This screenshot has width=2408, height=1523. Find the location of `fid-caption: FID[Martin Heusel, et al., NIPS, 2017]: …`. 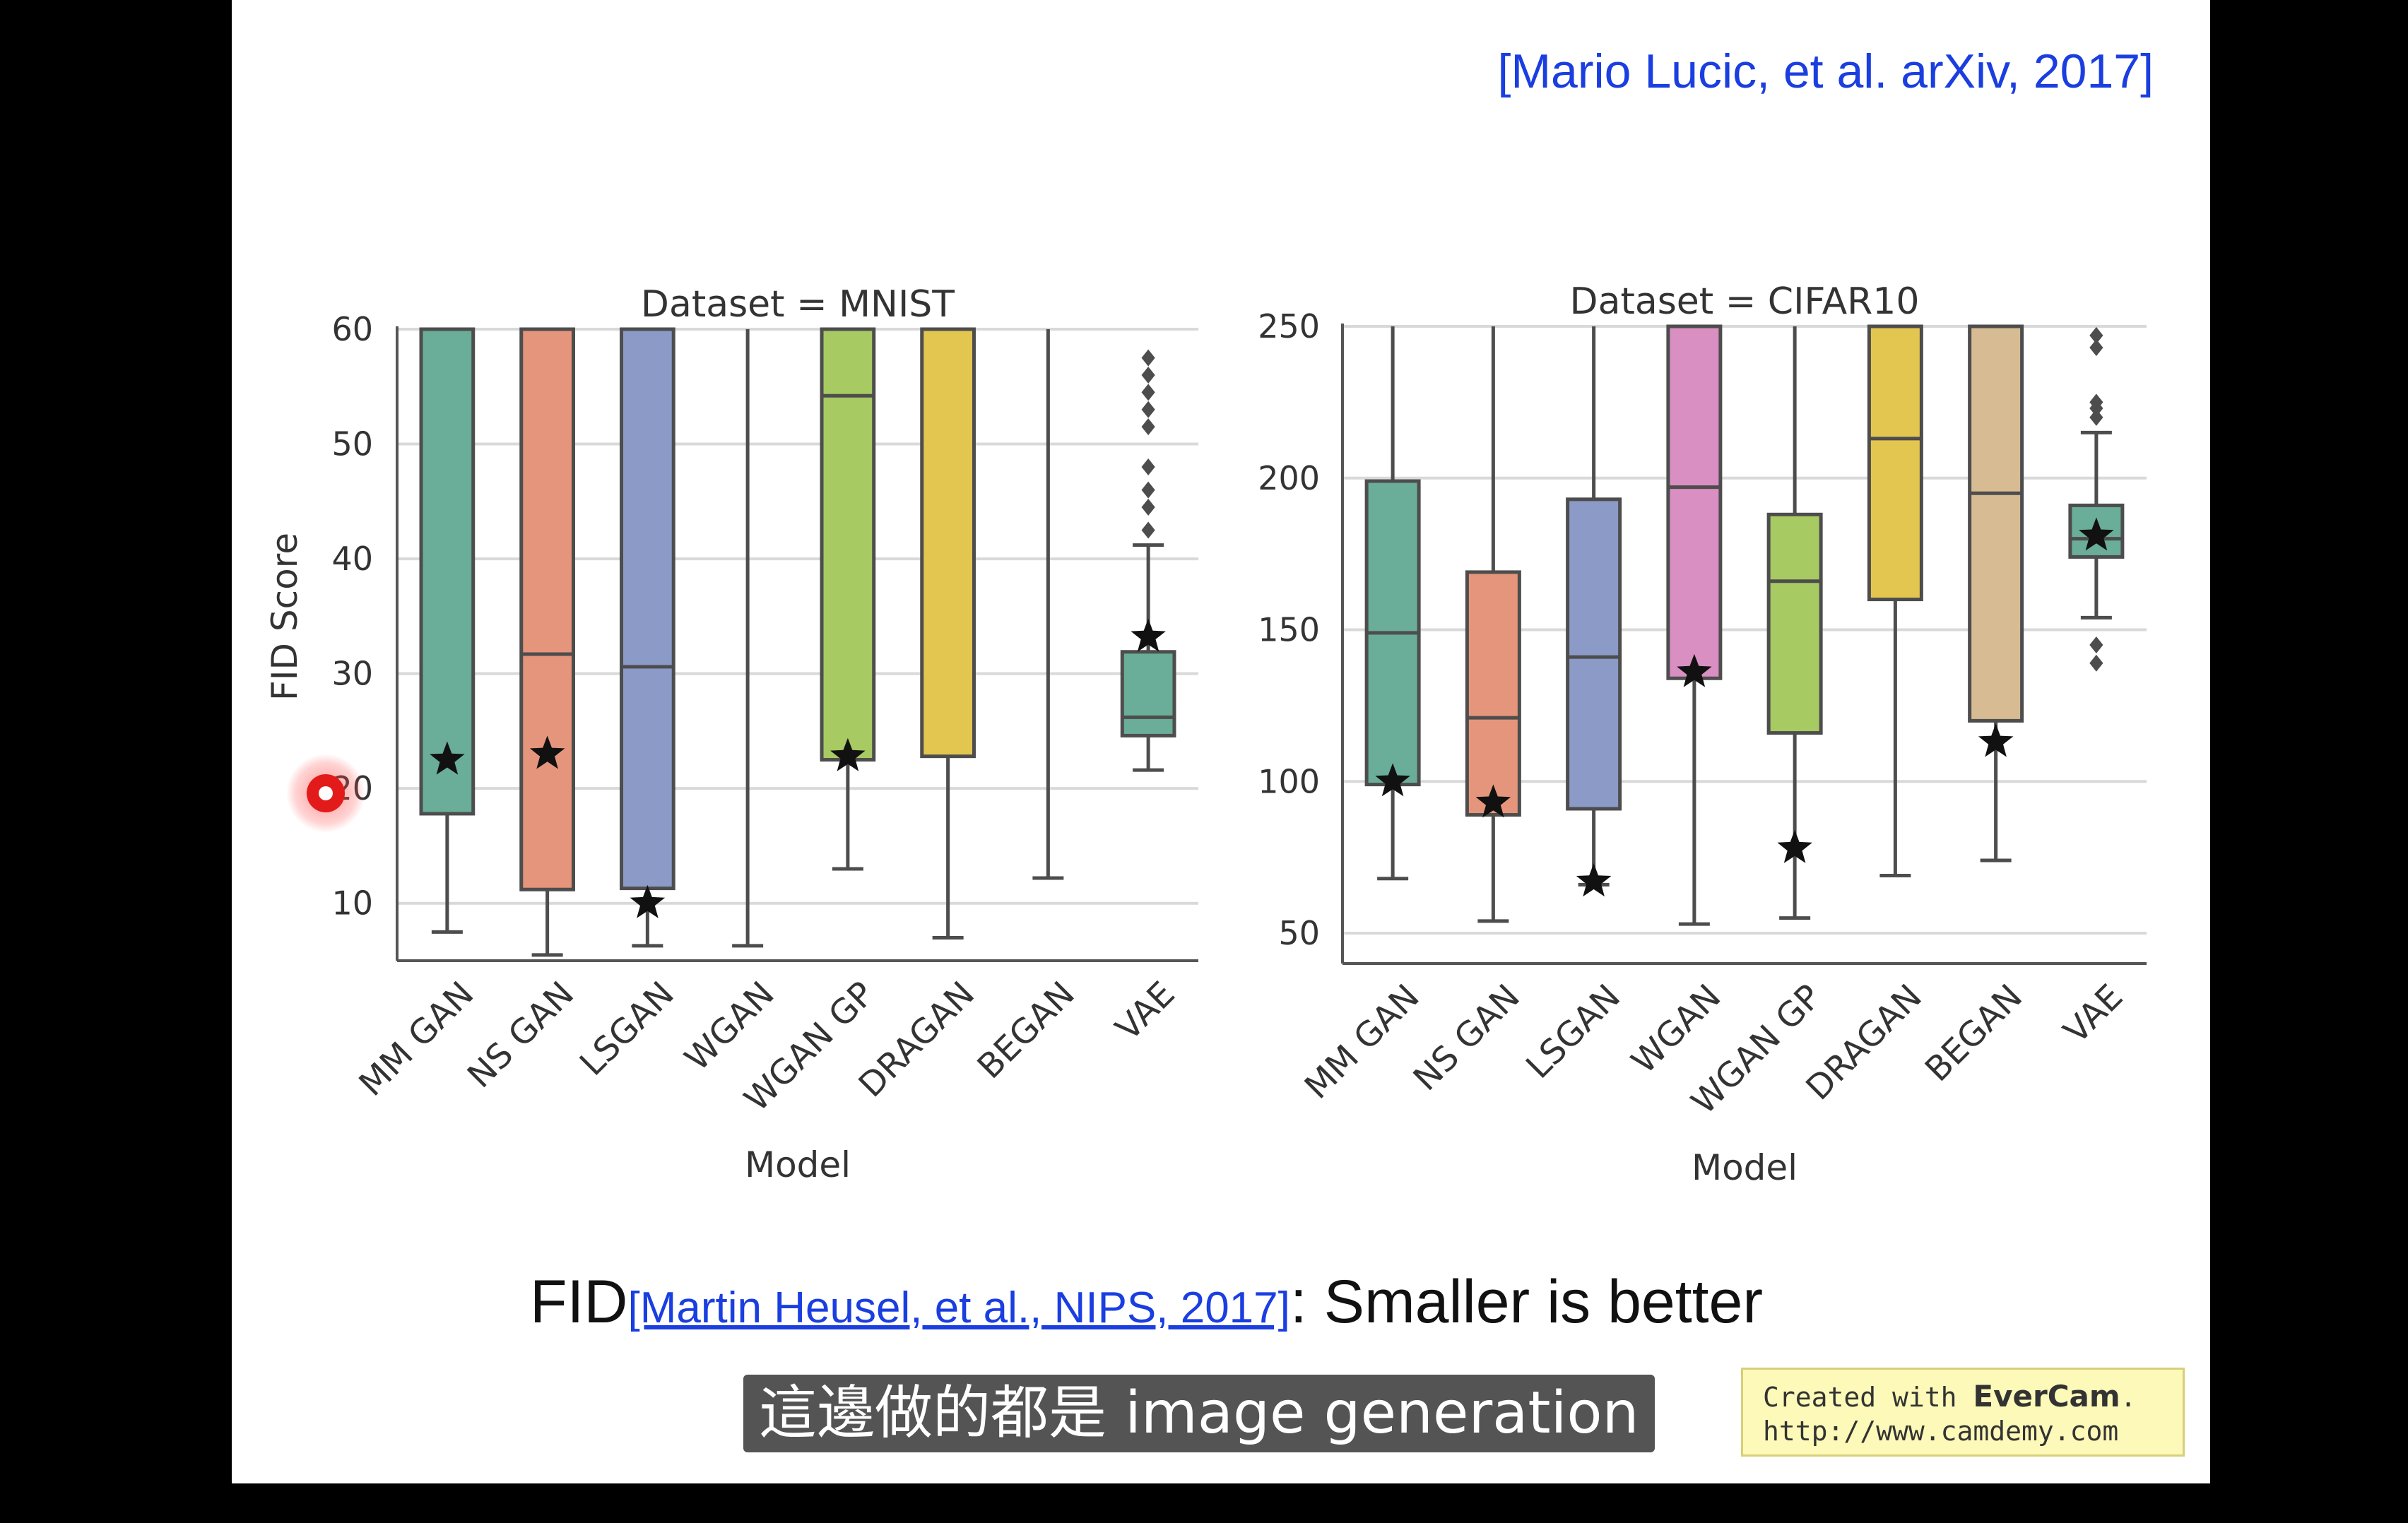

fid-caption: FID[Martin Heusel, et al., NIPS, 2017]: … is located at coordinates (1146, 1302).